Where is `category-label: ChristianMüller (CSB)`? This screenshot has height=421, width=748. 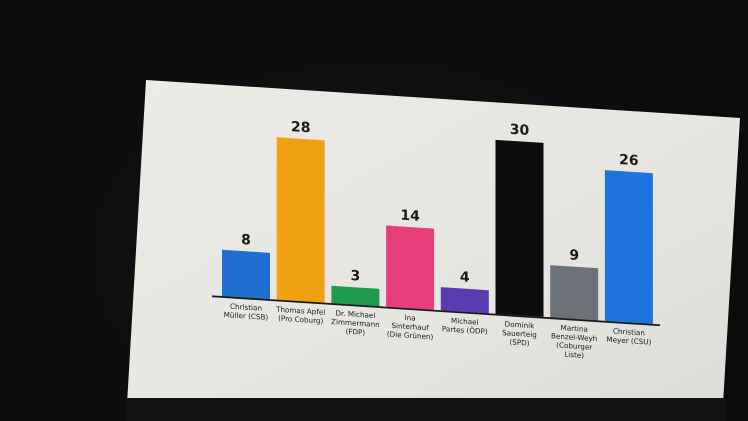 category-label: ChristianMüller (CSB) is located at coordinates (246, 311).